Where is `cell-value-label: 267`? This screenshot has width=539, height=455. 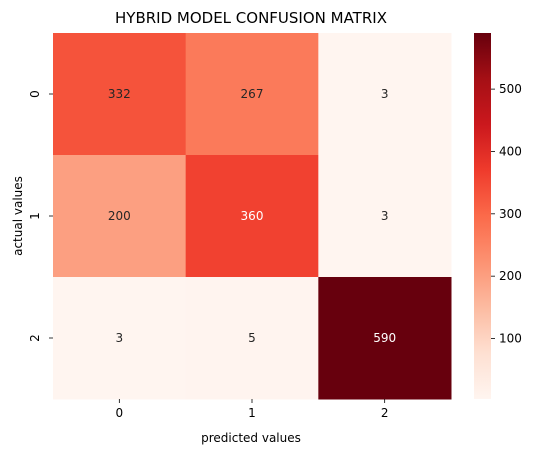 cell-value-label: 267 is located at coordinates (252, 94).